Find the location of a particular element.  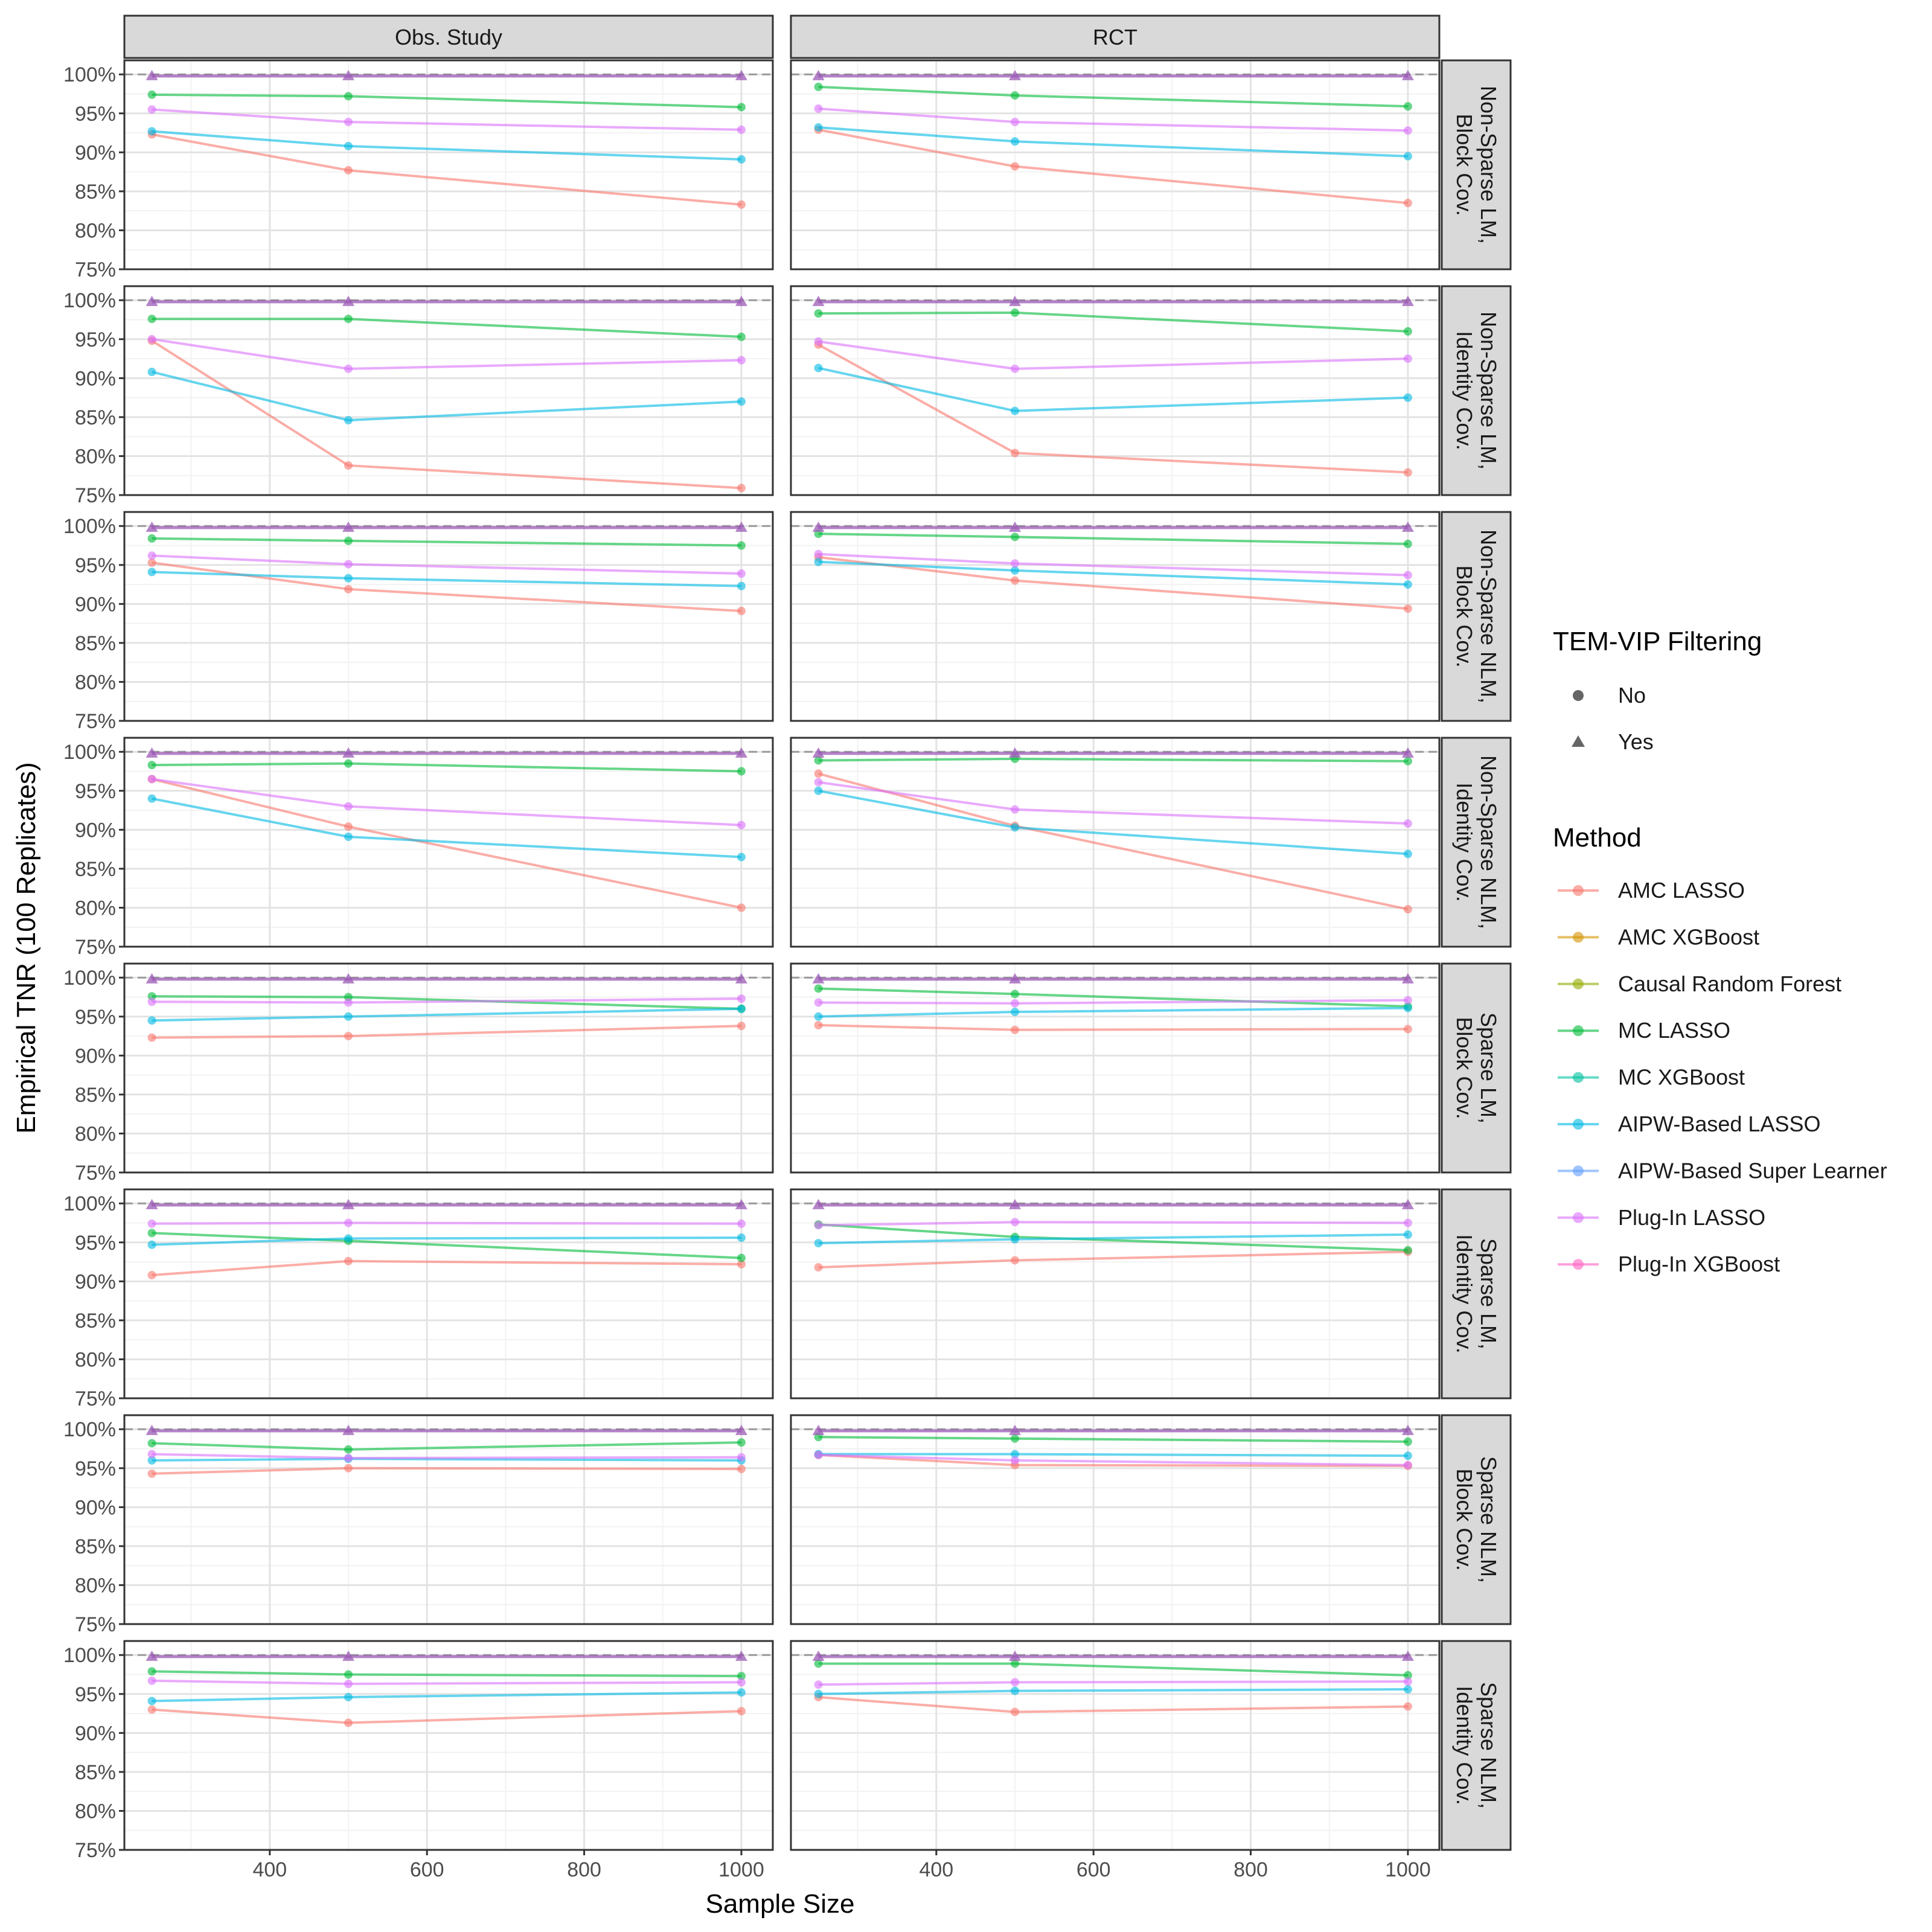

x-tick-label: 1000 is located at coordinates (1408, 1870).